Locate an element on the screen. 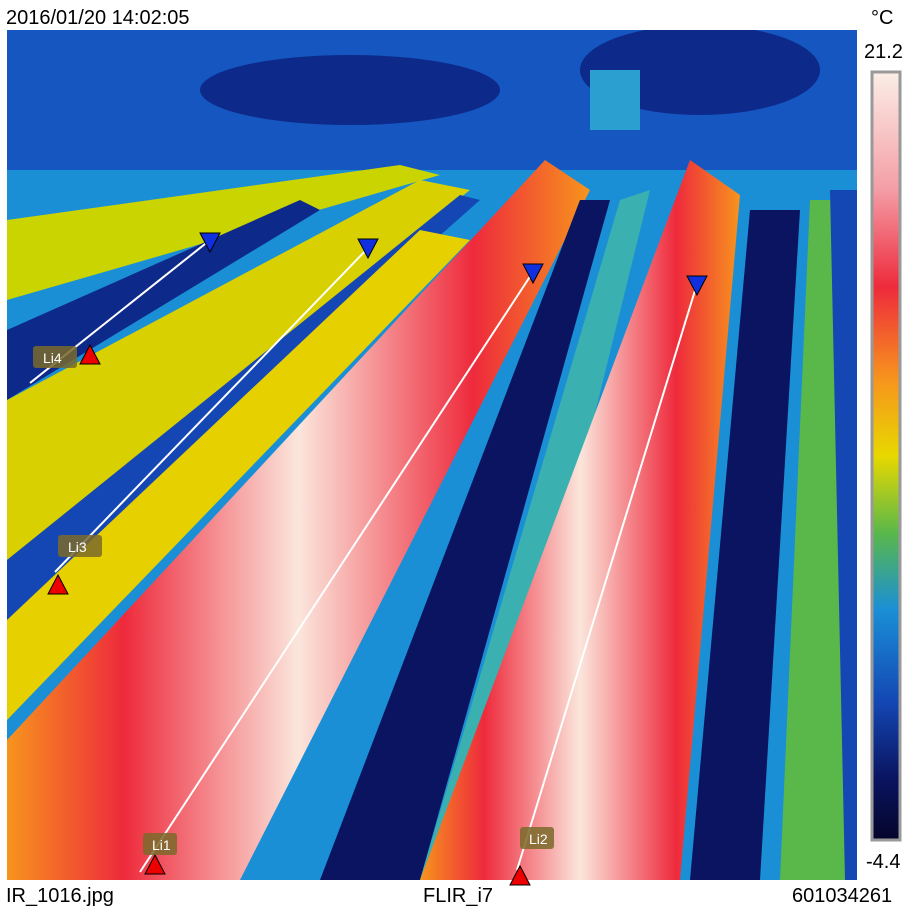 This screenshot has height=911, width=909. color-scale is located at coordinates (886, 456).